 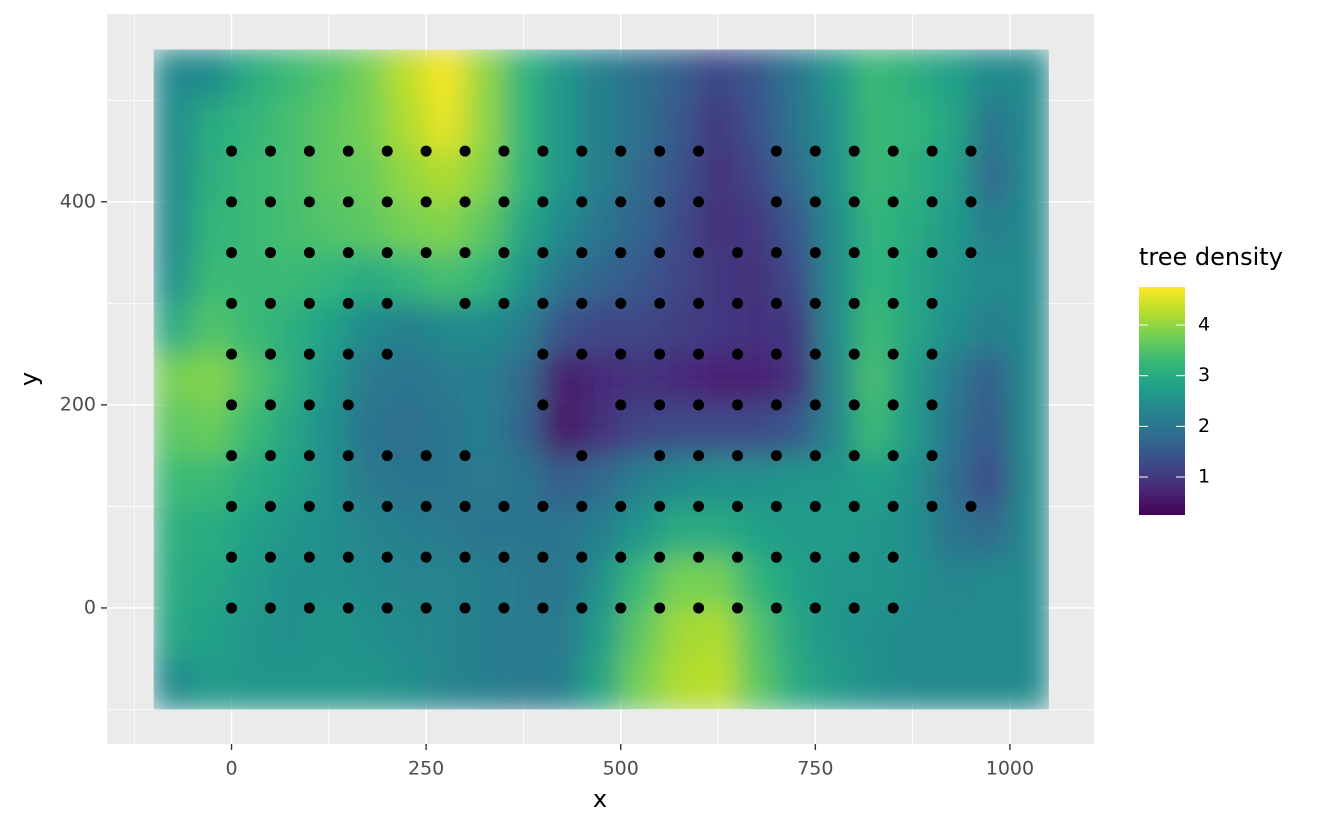 What do you see at coordinates (1204, 477) in the screenshot?
I see `legend-label: 1` at bounding box center [1204, 477].